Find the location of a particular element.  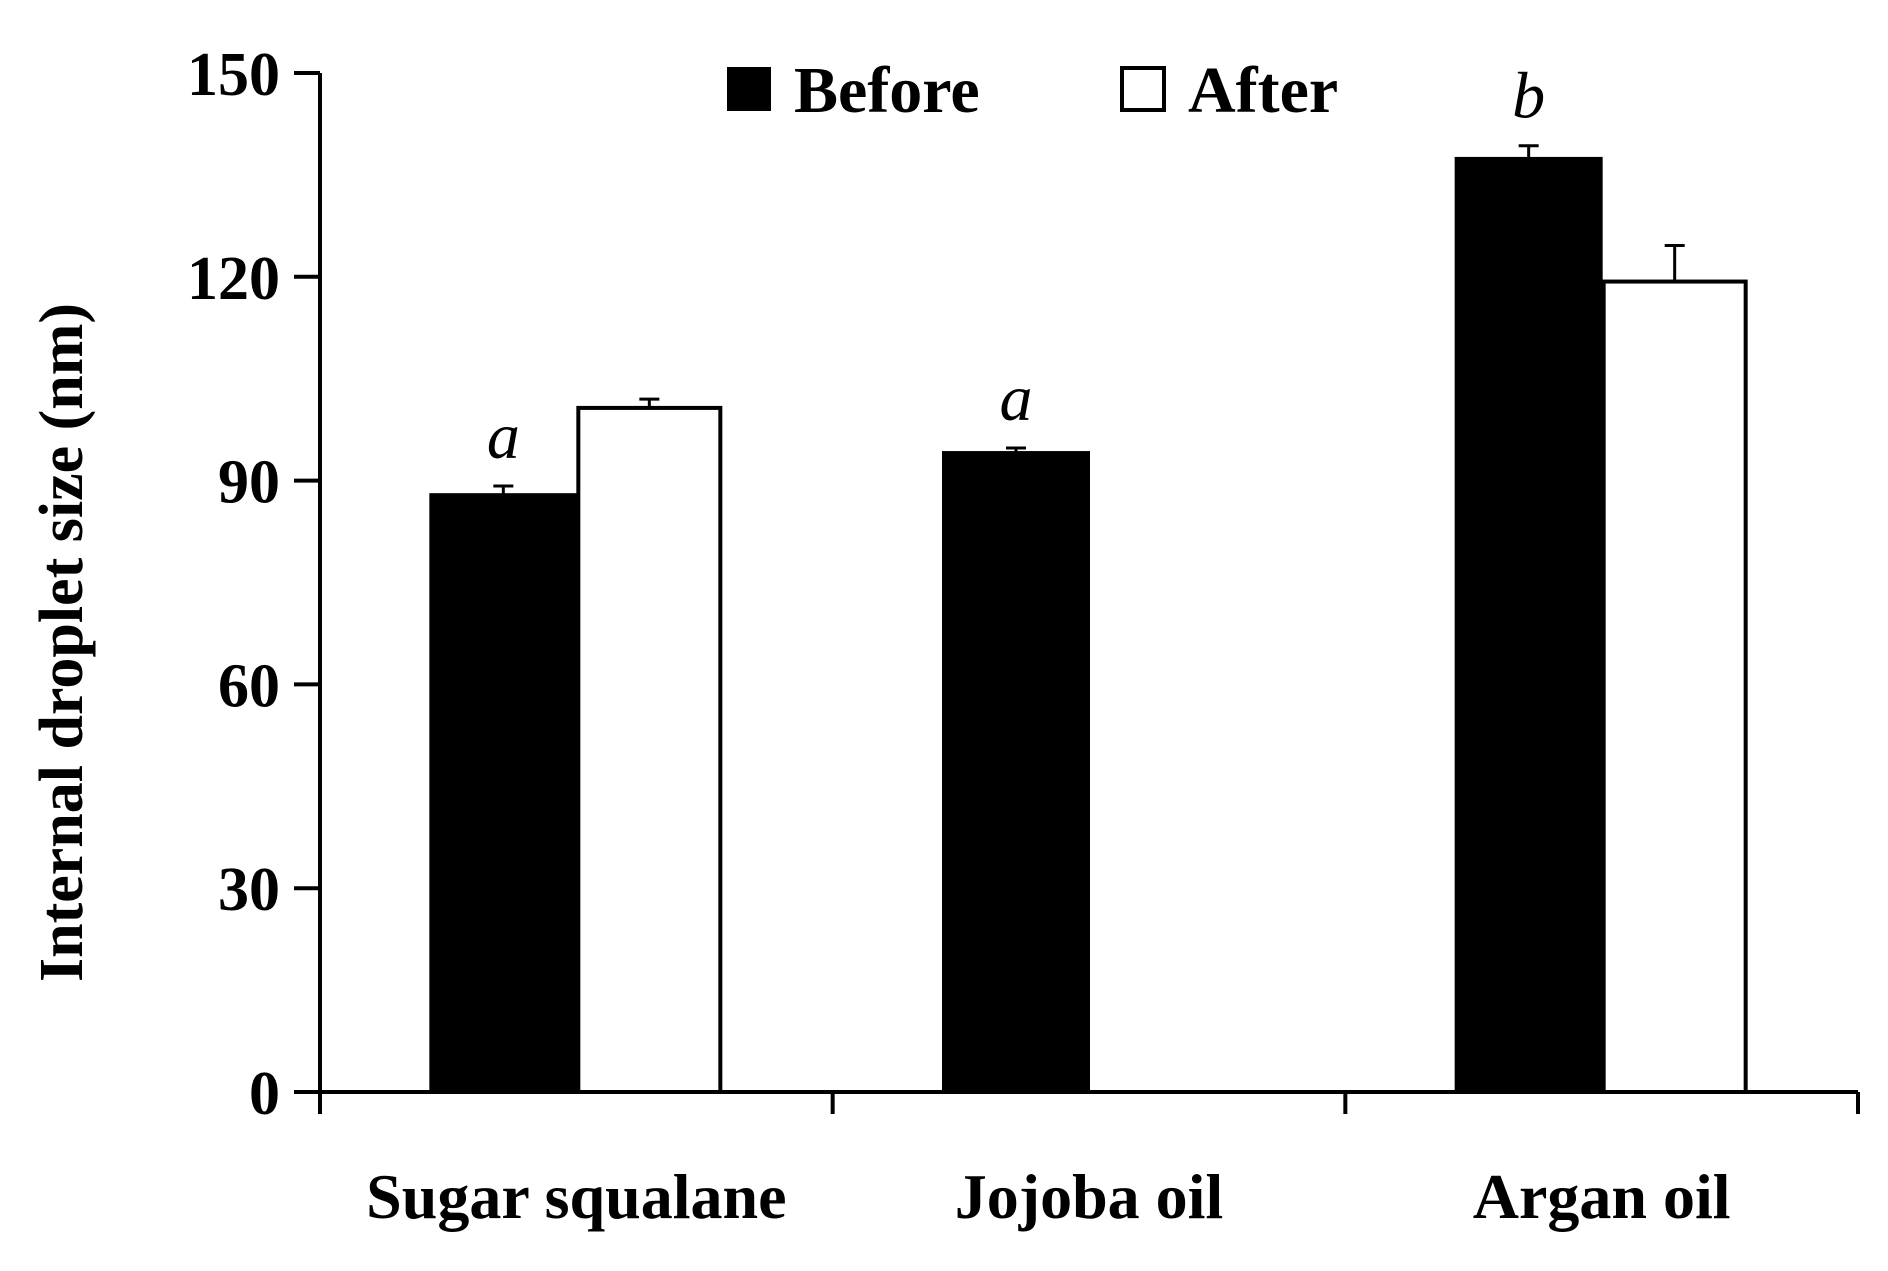

legend-label-after: After is located at coordinates (1263, 90).